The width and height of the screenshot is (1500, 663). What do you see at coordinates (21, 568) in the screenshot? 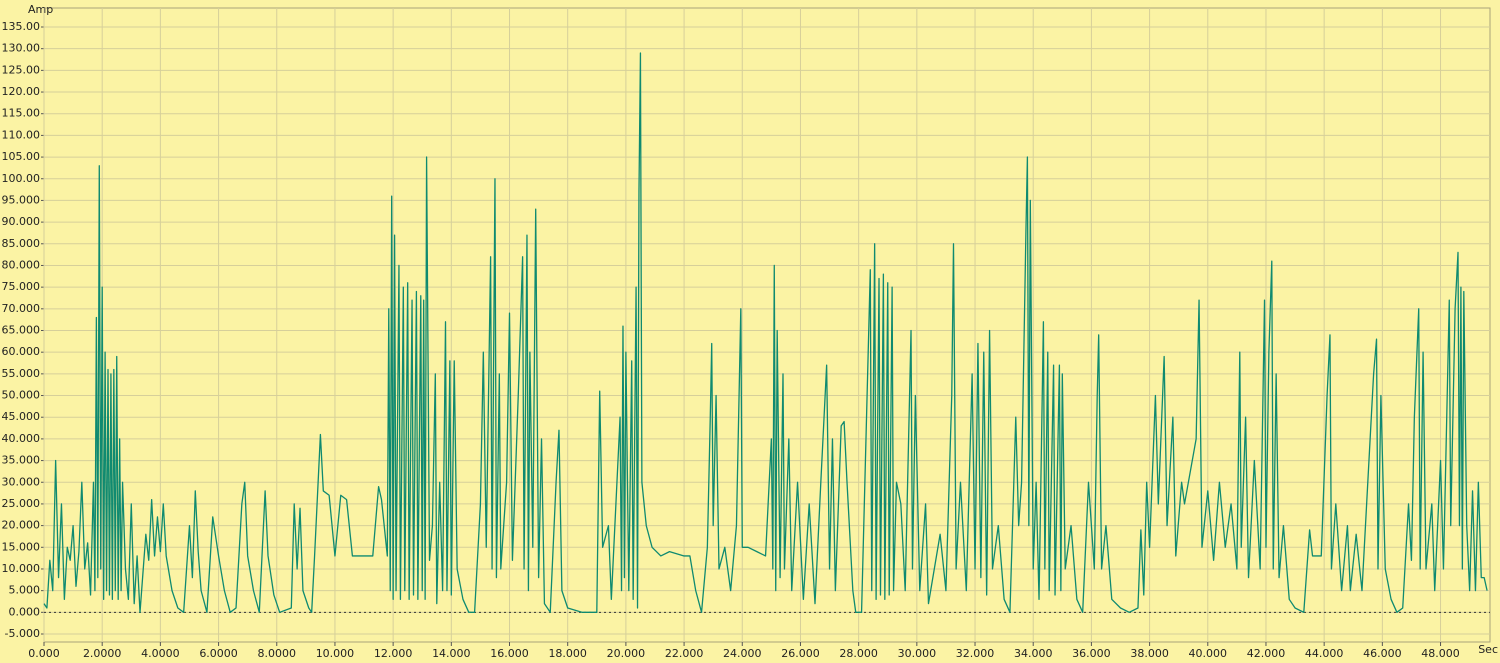
I see `y-tick-label: 10.000` at bounding box center [21, 568].